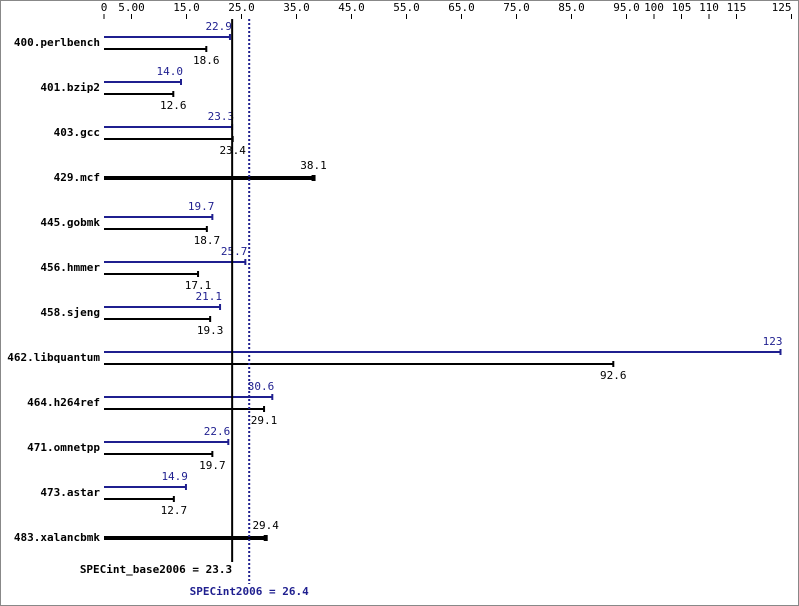 The height and width of the screenshot is (606, 799). I want to click on reference-label: SPECint_base2006 = 23.3, so click(156, 569).